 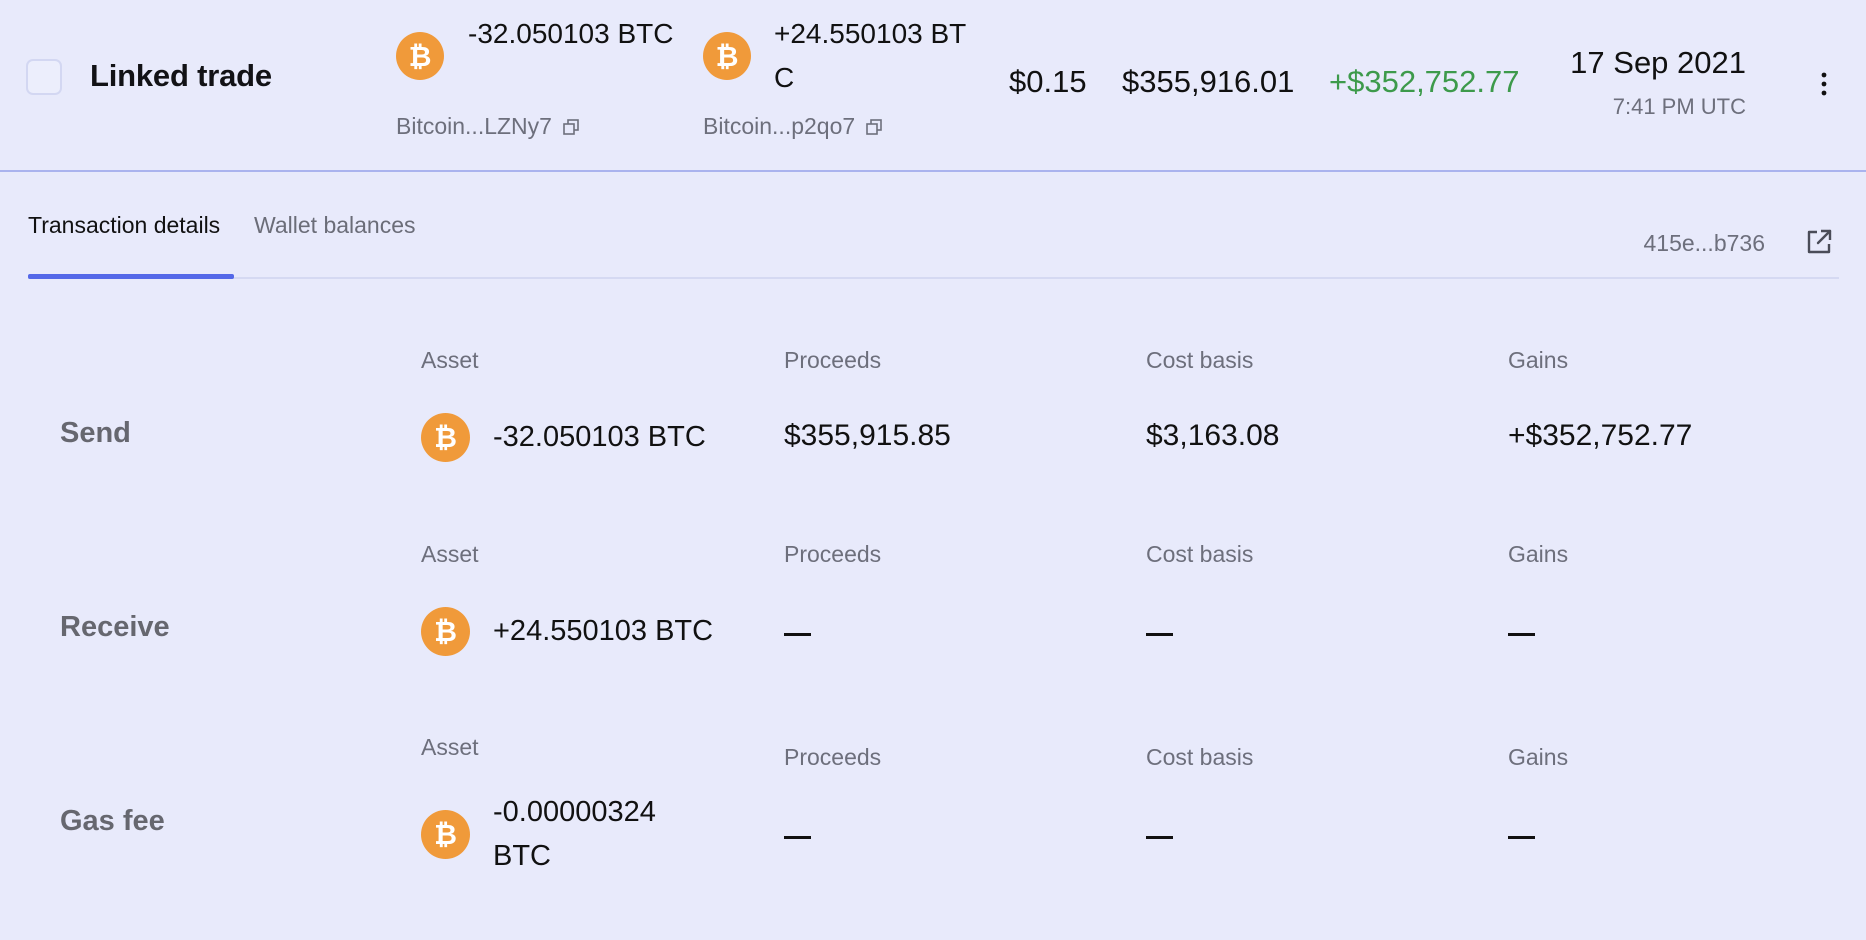 I want to click on received-wallet-name: Bitcoin...p2qo7, so click(x=779, y=126).